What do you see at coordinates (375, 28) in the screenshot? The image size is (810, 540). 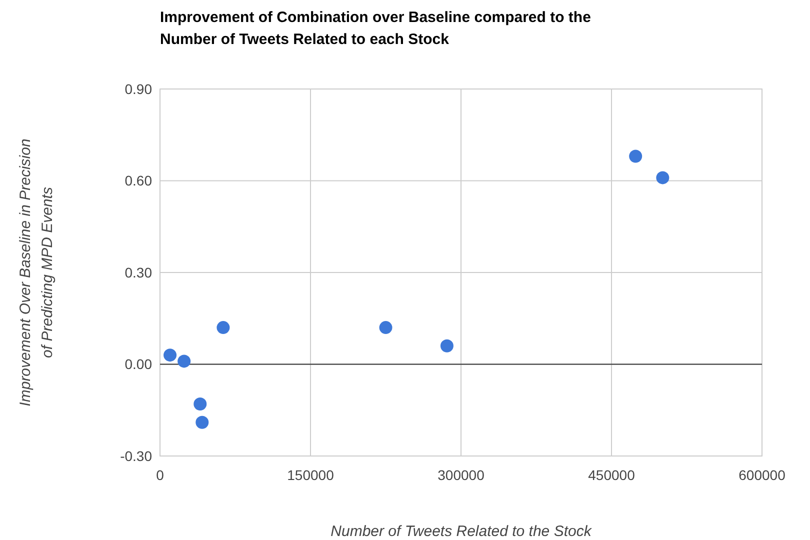 I see `chart-title: Improvement of Combination over Baseline compared to the Number of Tweets Related to each Stock` at bounding box center [375, 28].